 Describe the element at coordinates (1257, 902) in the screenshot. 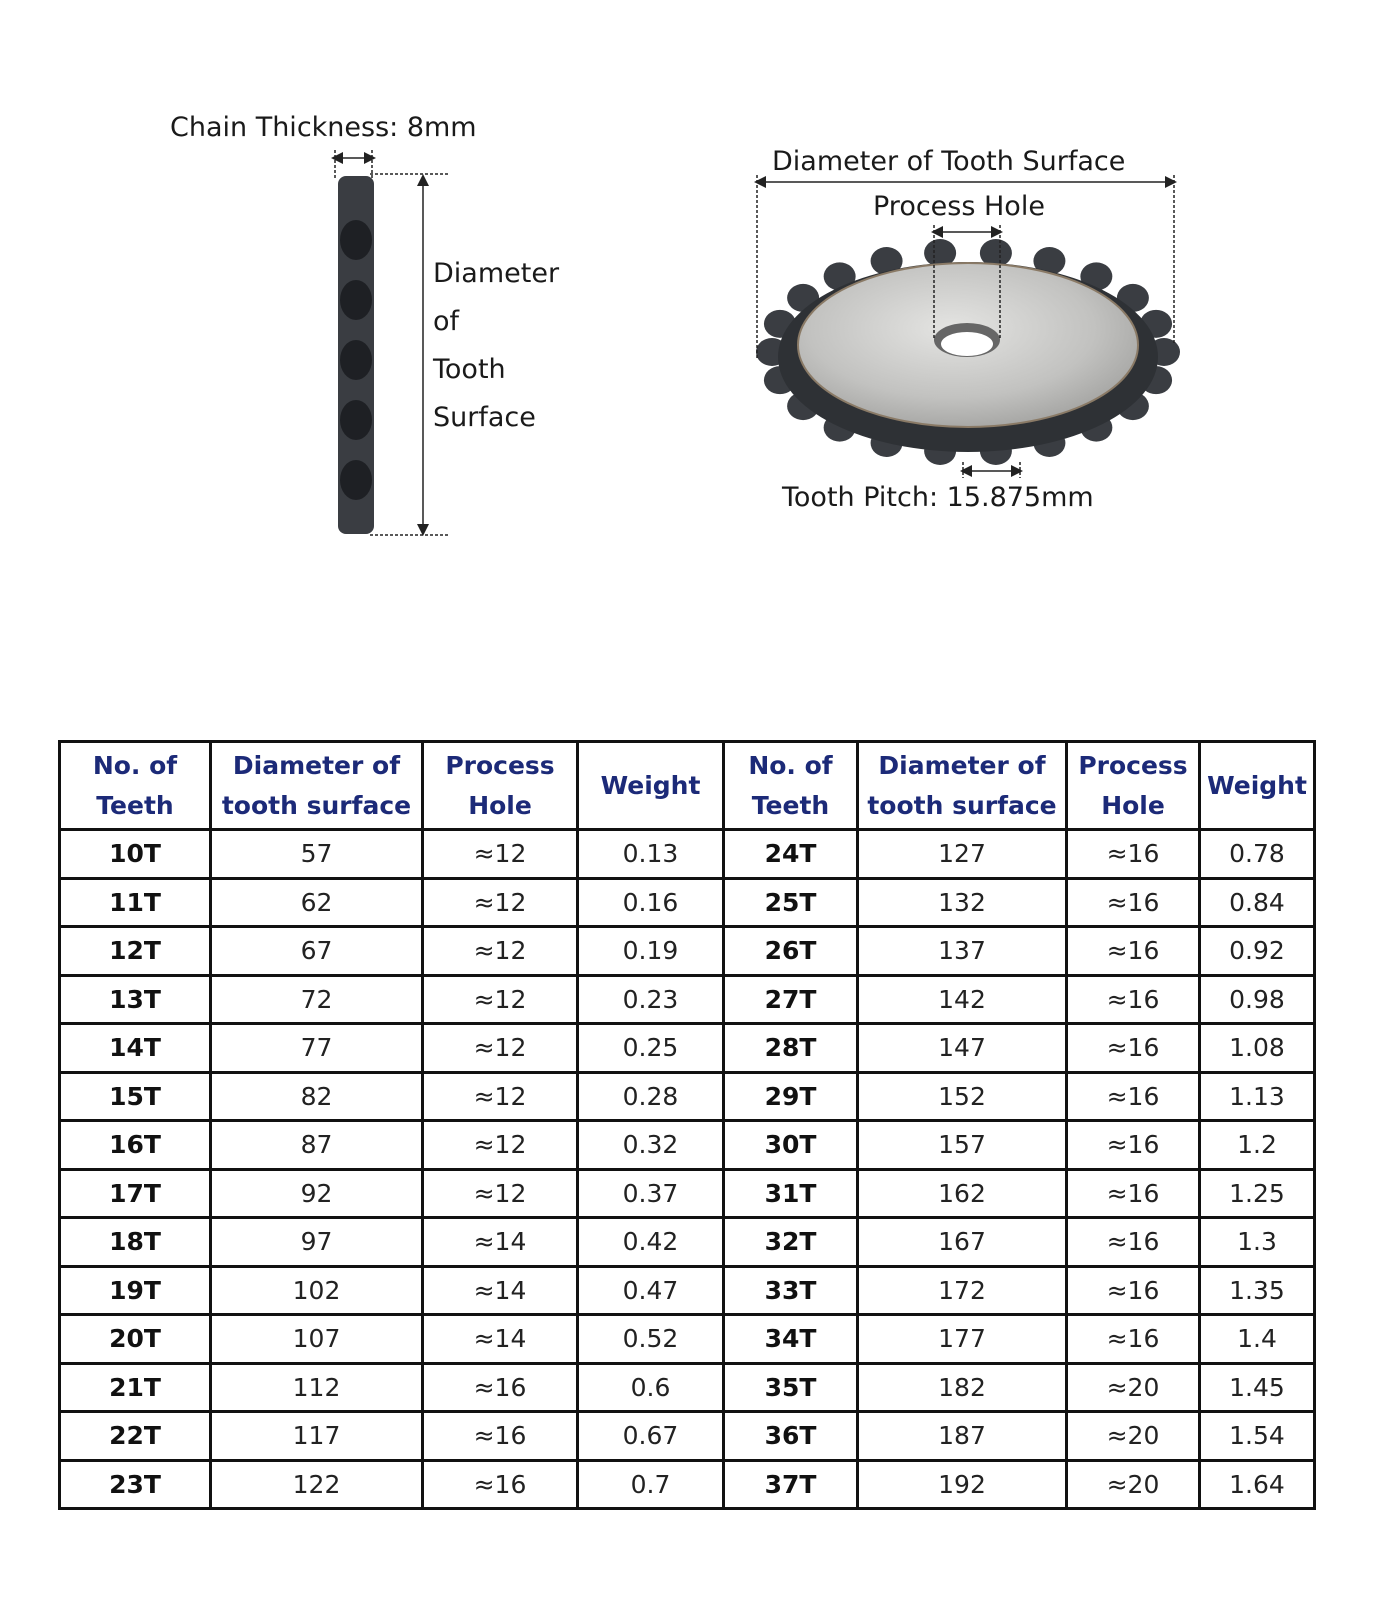

I see `weight-cell: 0.84` at that location.